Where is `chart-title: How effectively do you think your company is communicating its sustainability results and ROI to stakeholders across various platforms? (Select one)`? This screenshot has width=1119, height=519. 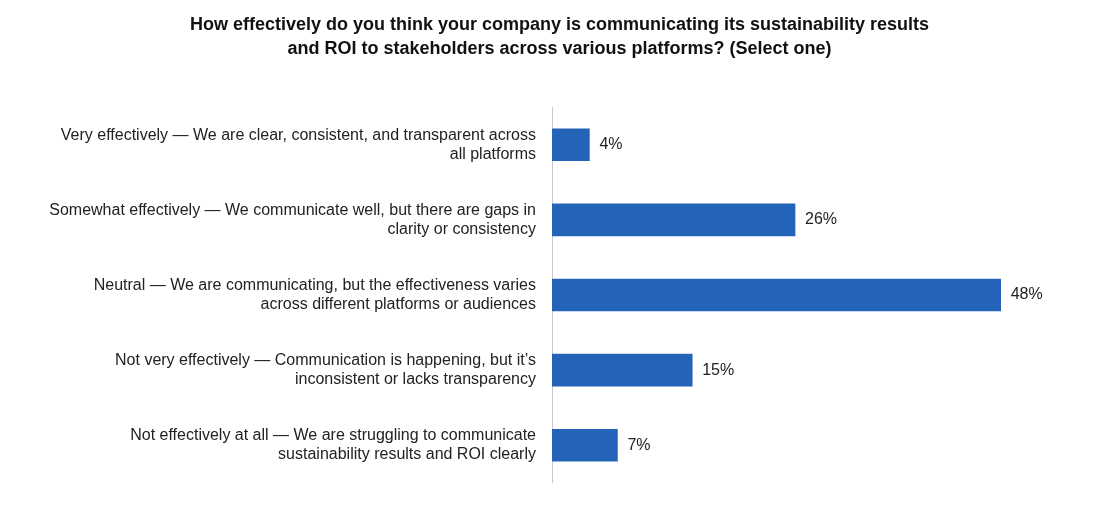
chart-title: How effectively do you think your company is communicating its sustainability results and ROI to stakeholders across various platforms? (Select one) is located at coordinates (559, 36).